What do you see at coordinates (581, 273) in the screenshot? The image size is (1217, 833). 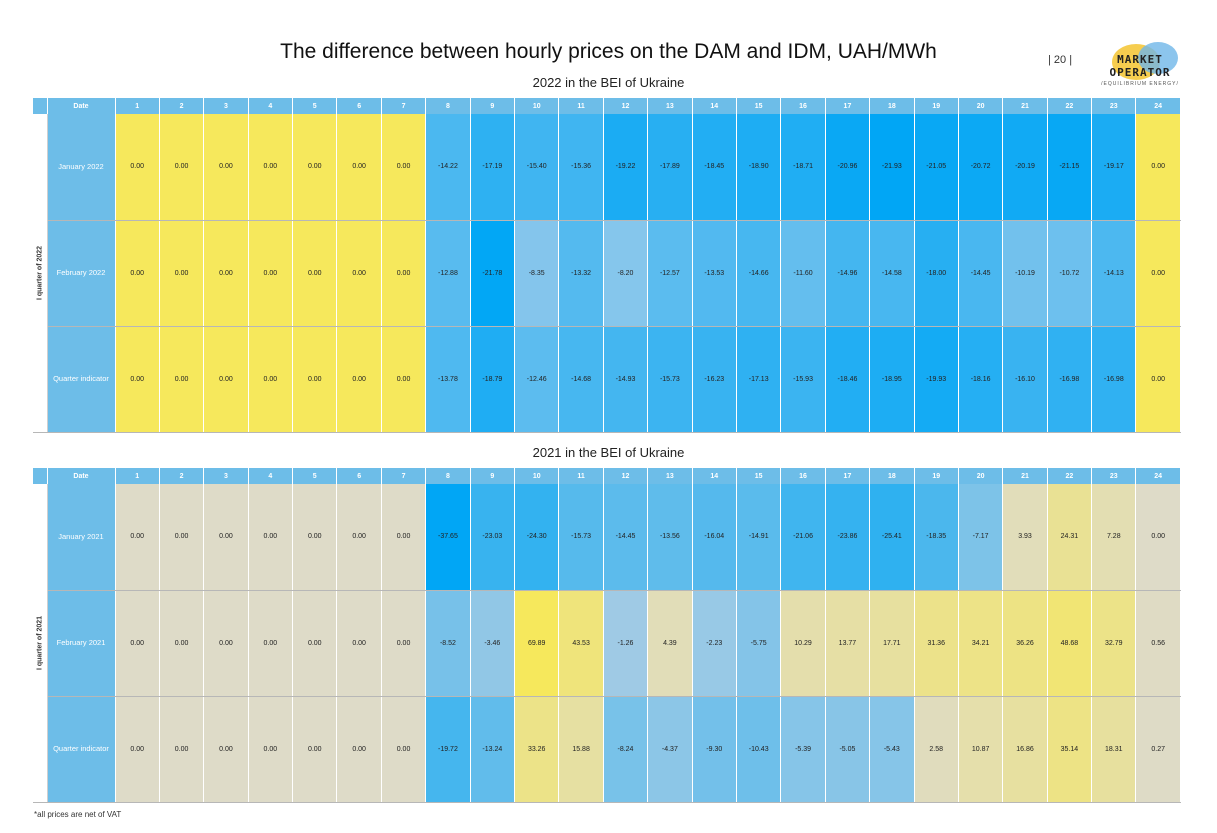 I see `value-cell: -13.32` at bounding box center [581, 273].